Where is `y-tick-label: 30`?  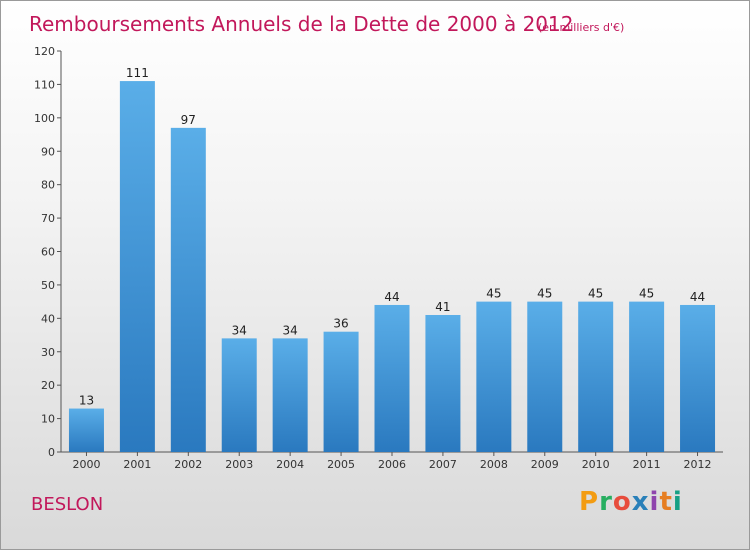
y-tick-label: 30 is located at coordinates (48, 352).